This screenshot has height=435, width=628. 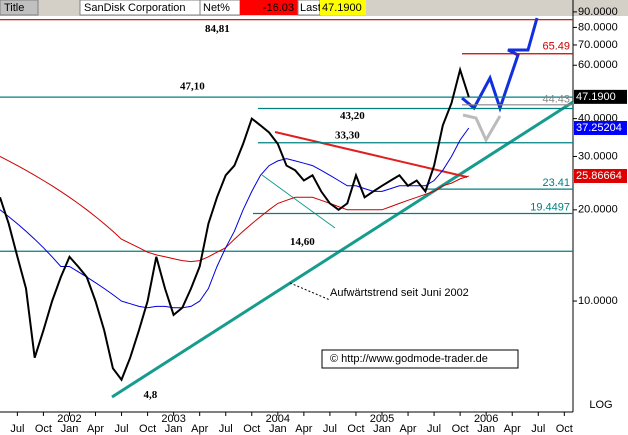 What do you see at coordinates (278, 8) in the screenshot?
I see `header-net: -16.03` at bounding box center [278, 8].